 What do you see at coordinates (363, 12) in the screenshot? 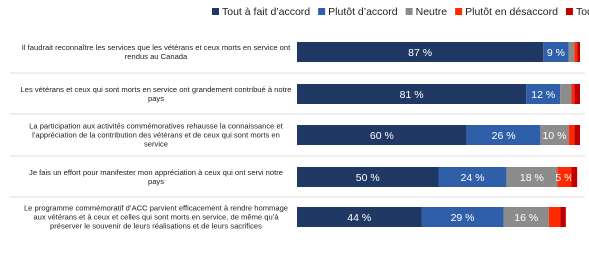
I see `legend-label: Plutôt d’accord` at bounding box center [363, 12].